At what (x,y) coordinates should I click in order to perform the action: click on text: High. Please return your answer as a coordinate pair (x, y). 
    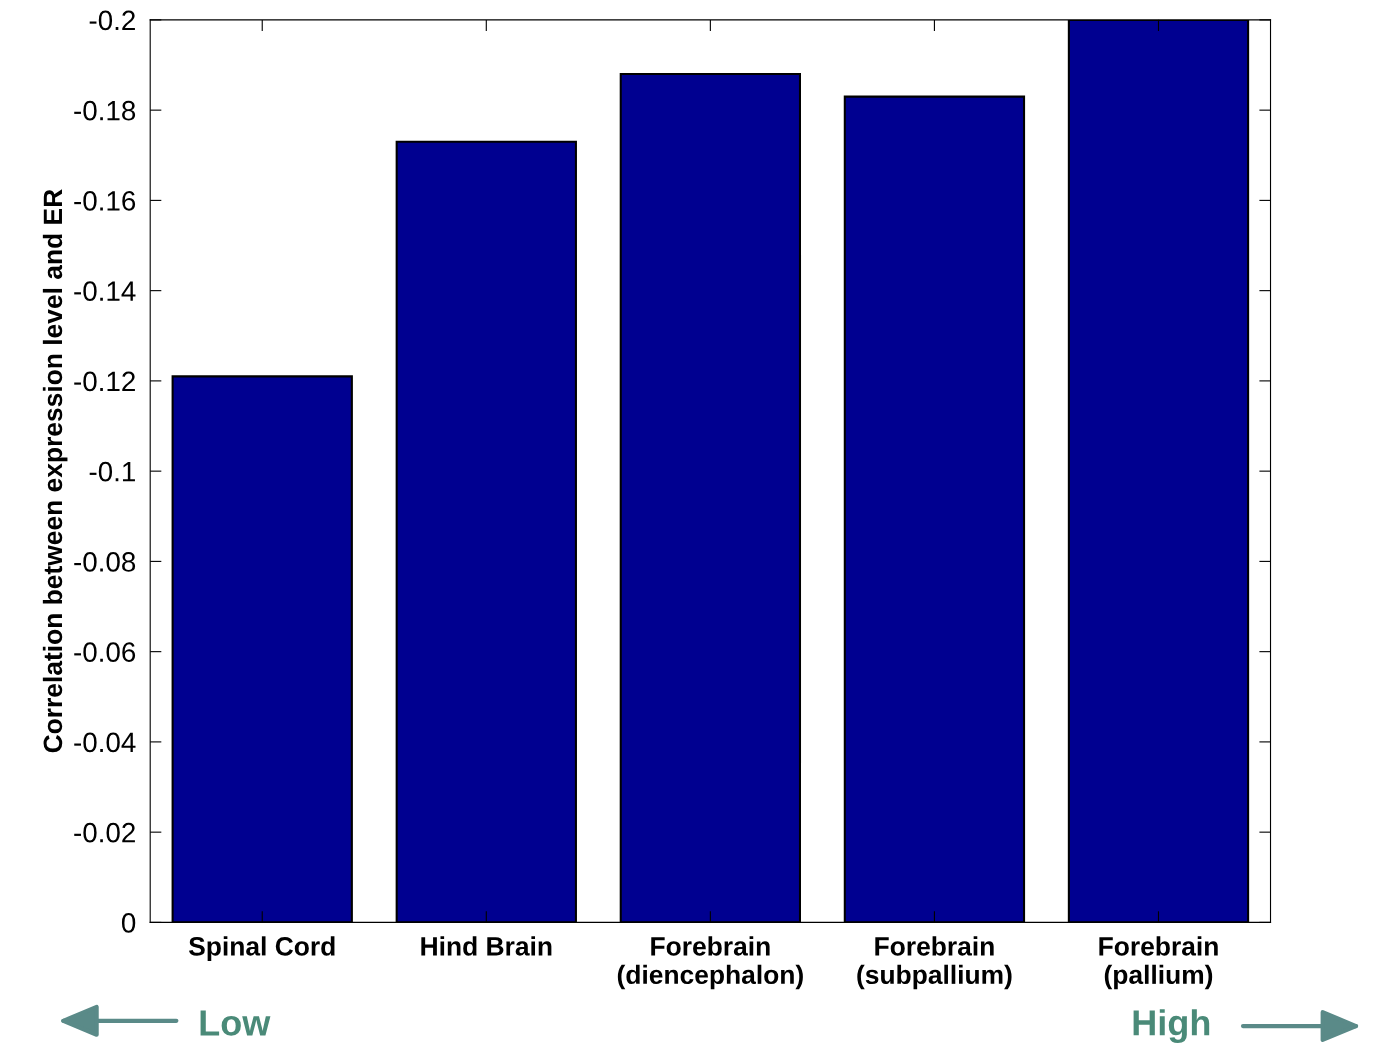
    Looking at the image, I should click on (1171, 1026).